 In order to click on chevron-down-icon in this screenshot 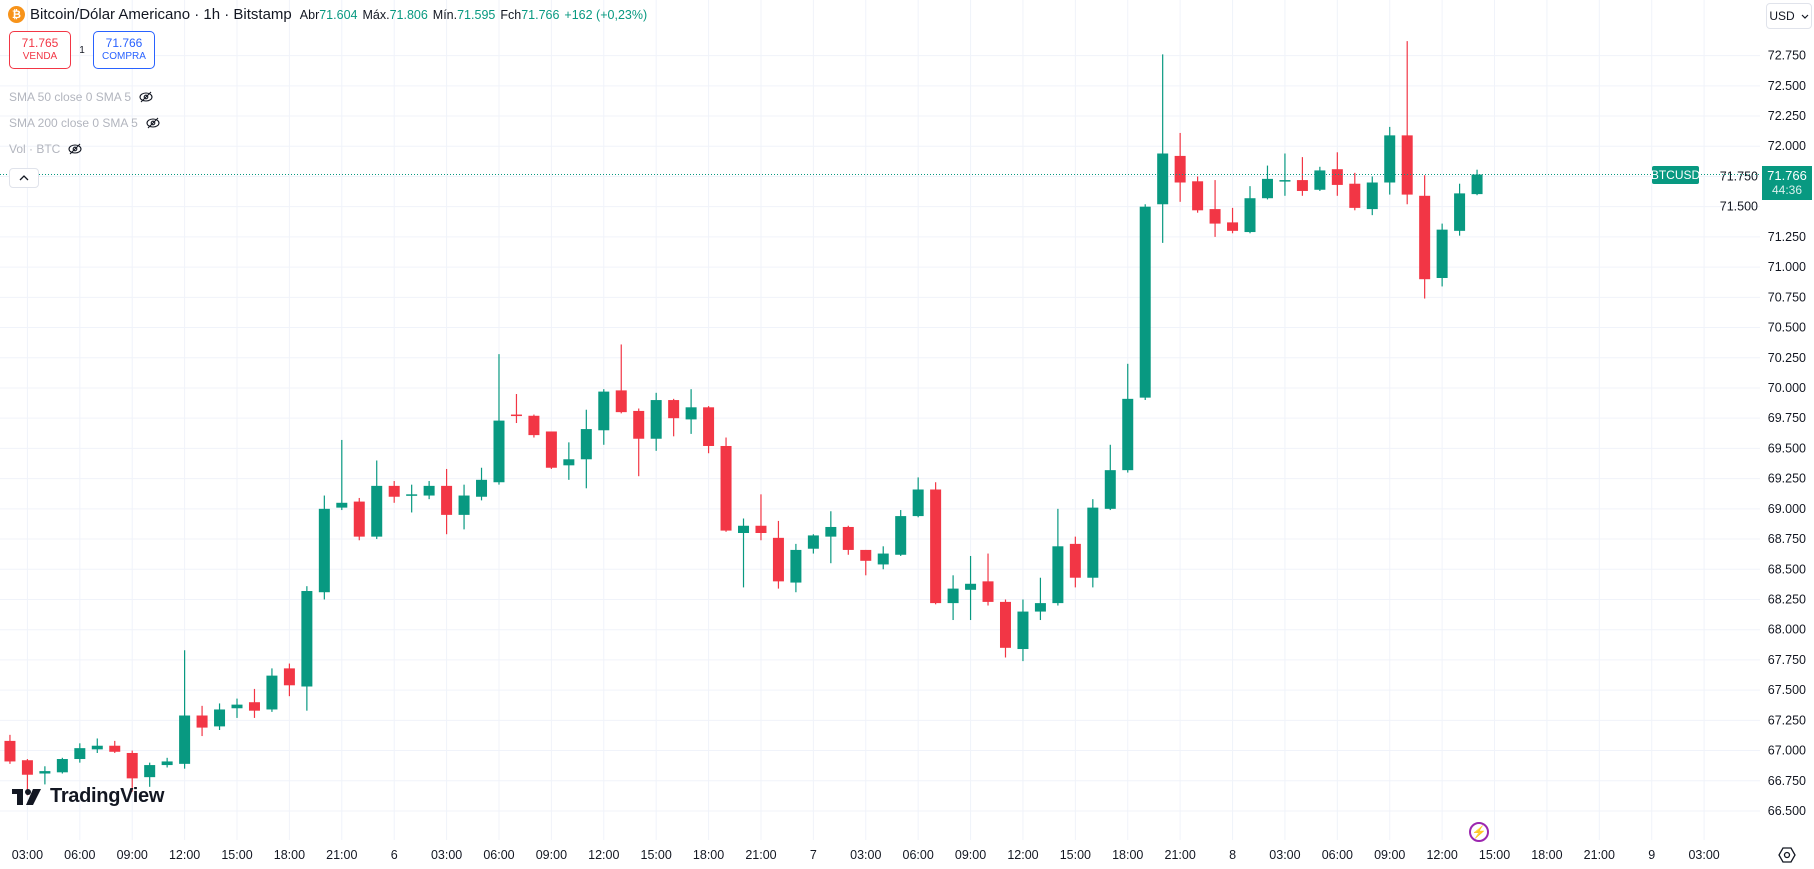, I will do `click(1805, 16)`.